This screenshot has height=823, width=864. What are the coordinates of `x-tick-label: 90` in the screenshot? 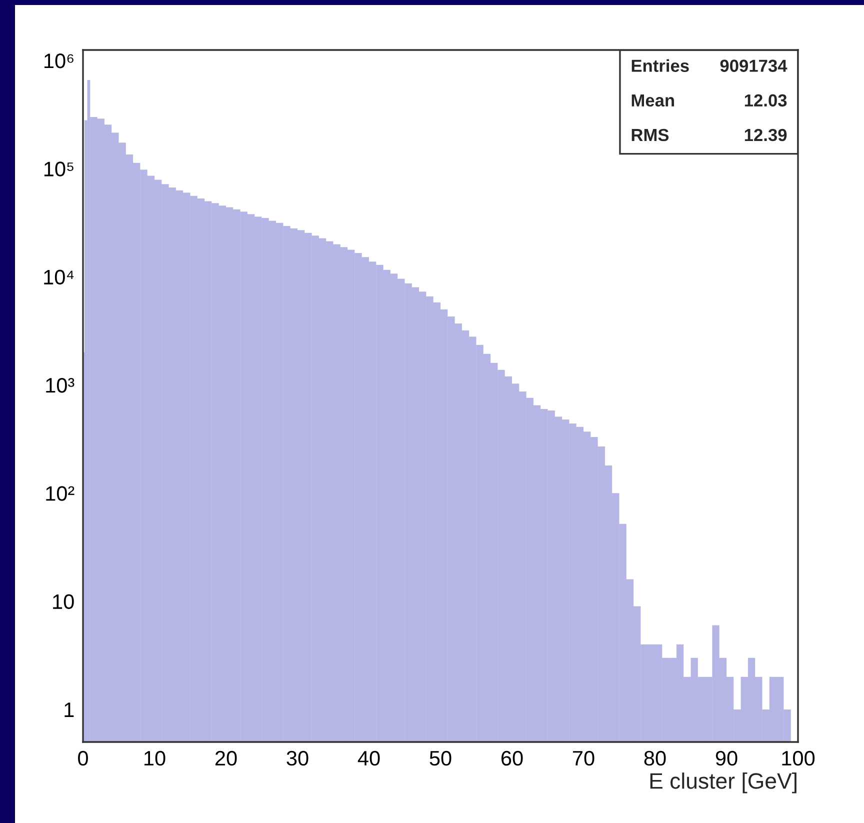 It's located at (727, 758).